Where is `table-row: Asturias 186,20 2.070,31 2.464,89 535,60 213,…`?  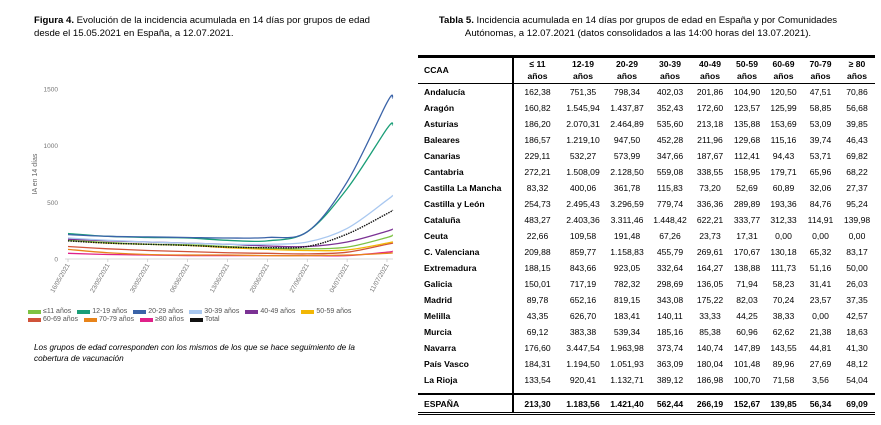 table-row: Asturias 186,20 2.070,31 2.464,89 535,60 213,… is located at coordinates (646, 124).